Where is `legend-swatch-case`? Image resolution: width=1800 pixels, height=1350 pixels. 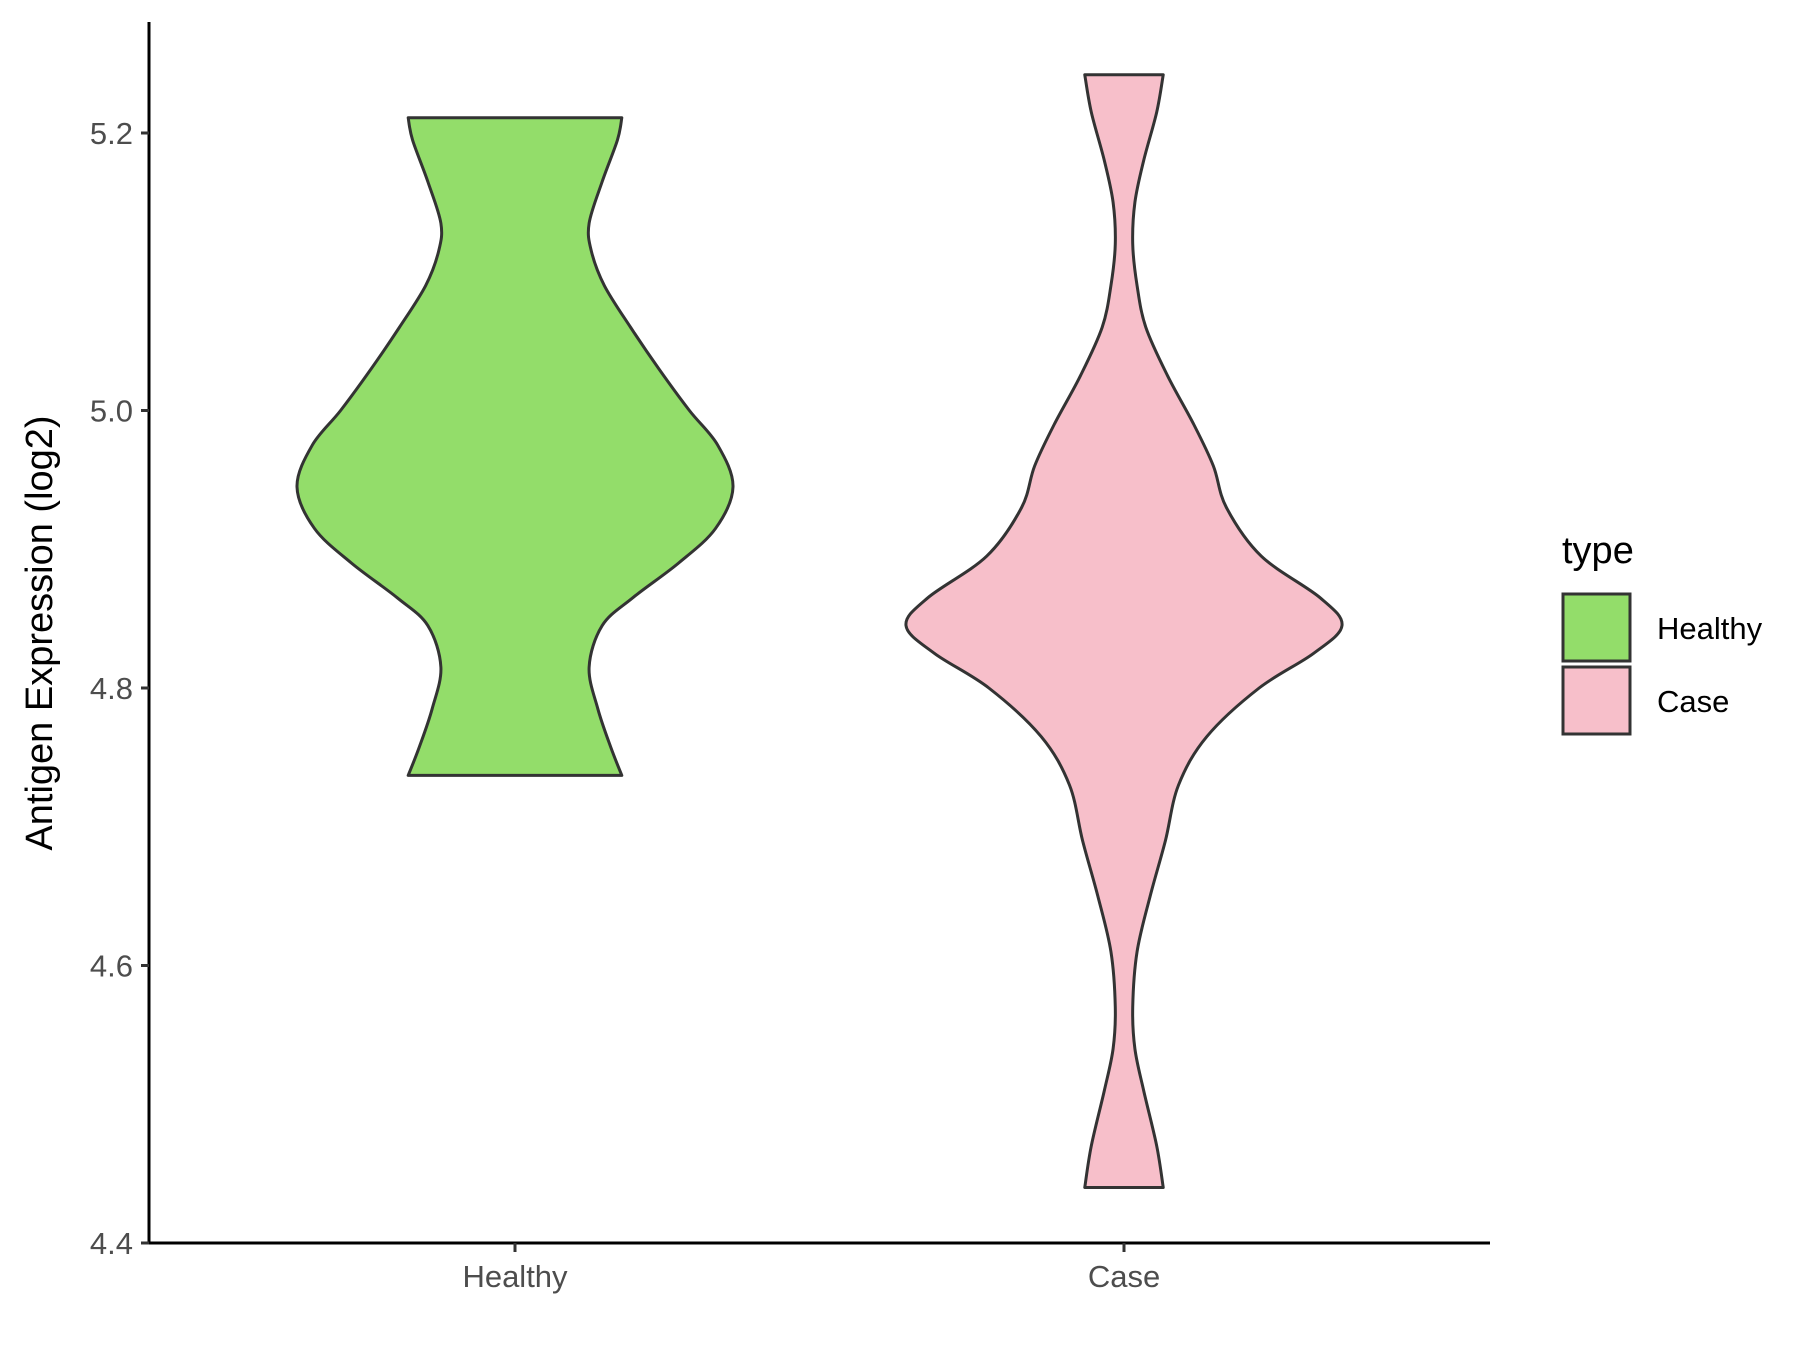 legend-swatch-case is located at coordinates (1596, 700).